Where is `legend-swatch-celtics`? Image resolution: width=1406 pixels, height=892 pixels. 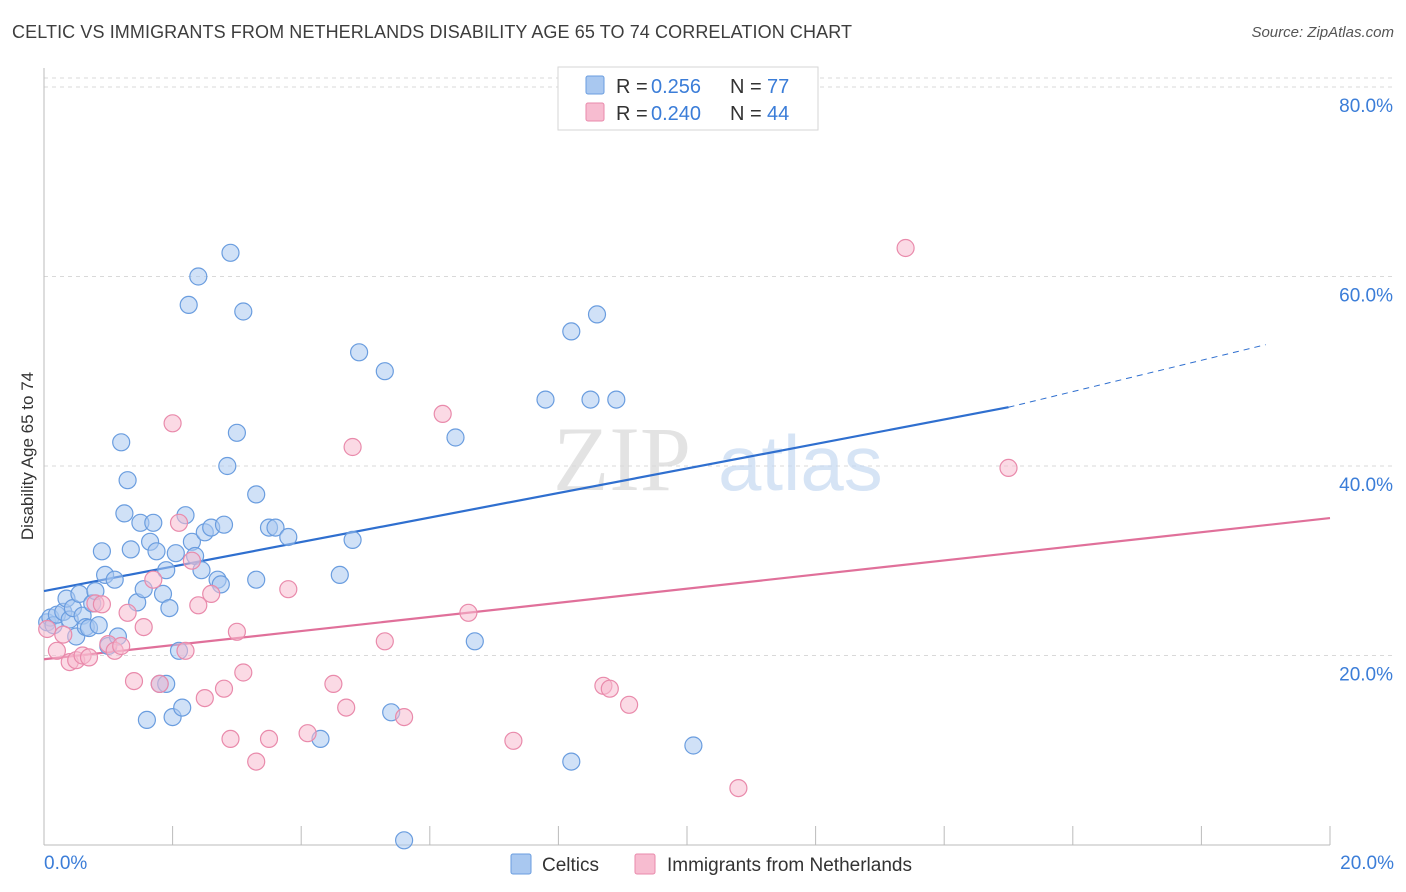 legend-swatch-celtics is located at coordinates (595, 85).